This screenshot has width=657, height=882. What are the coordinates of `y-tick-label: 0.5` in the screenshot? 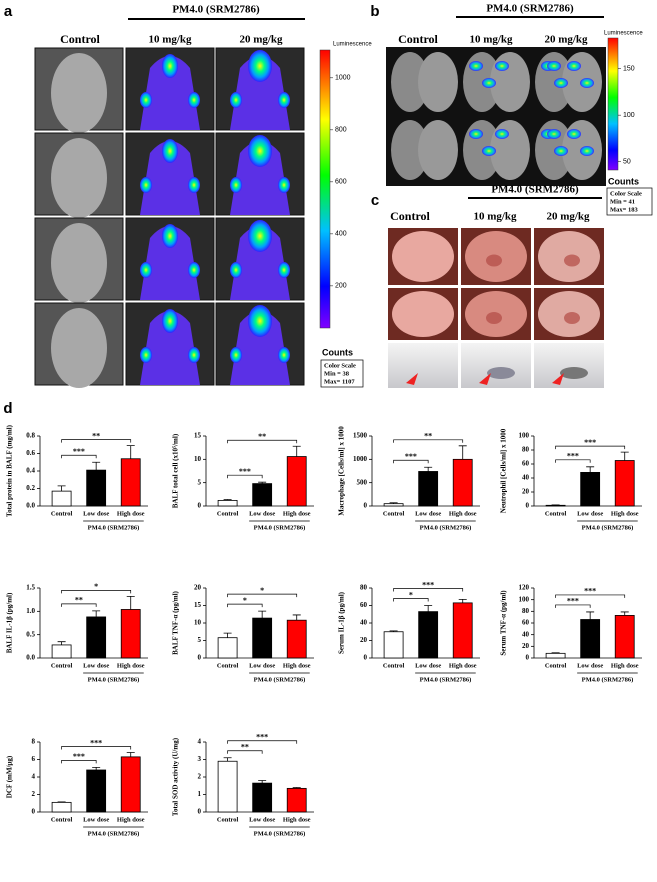 It's located at (30, 634).